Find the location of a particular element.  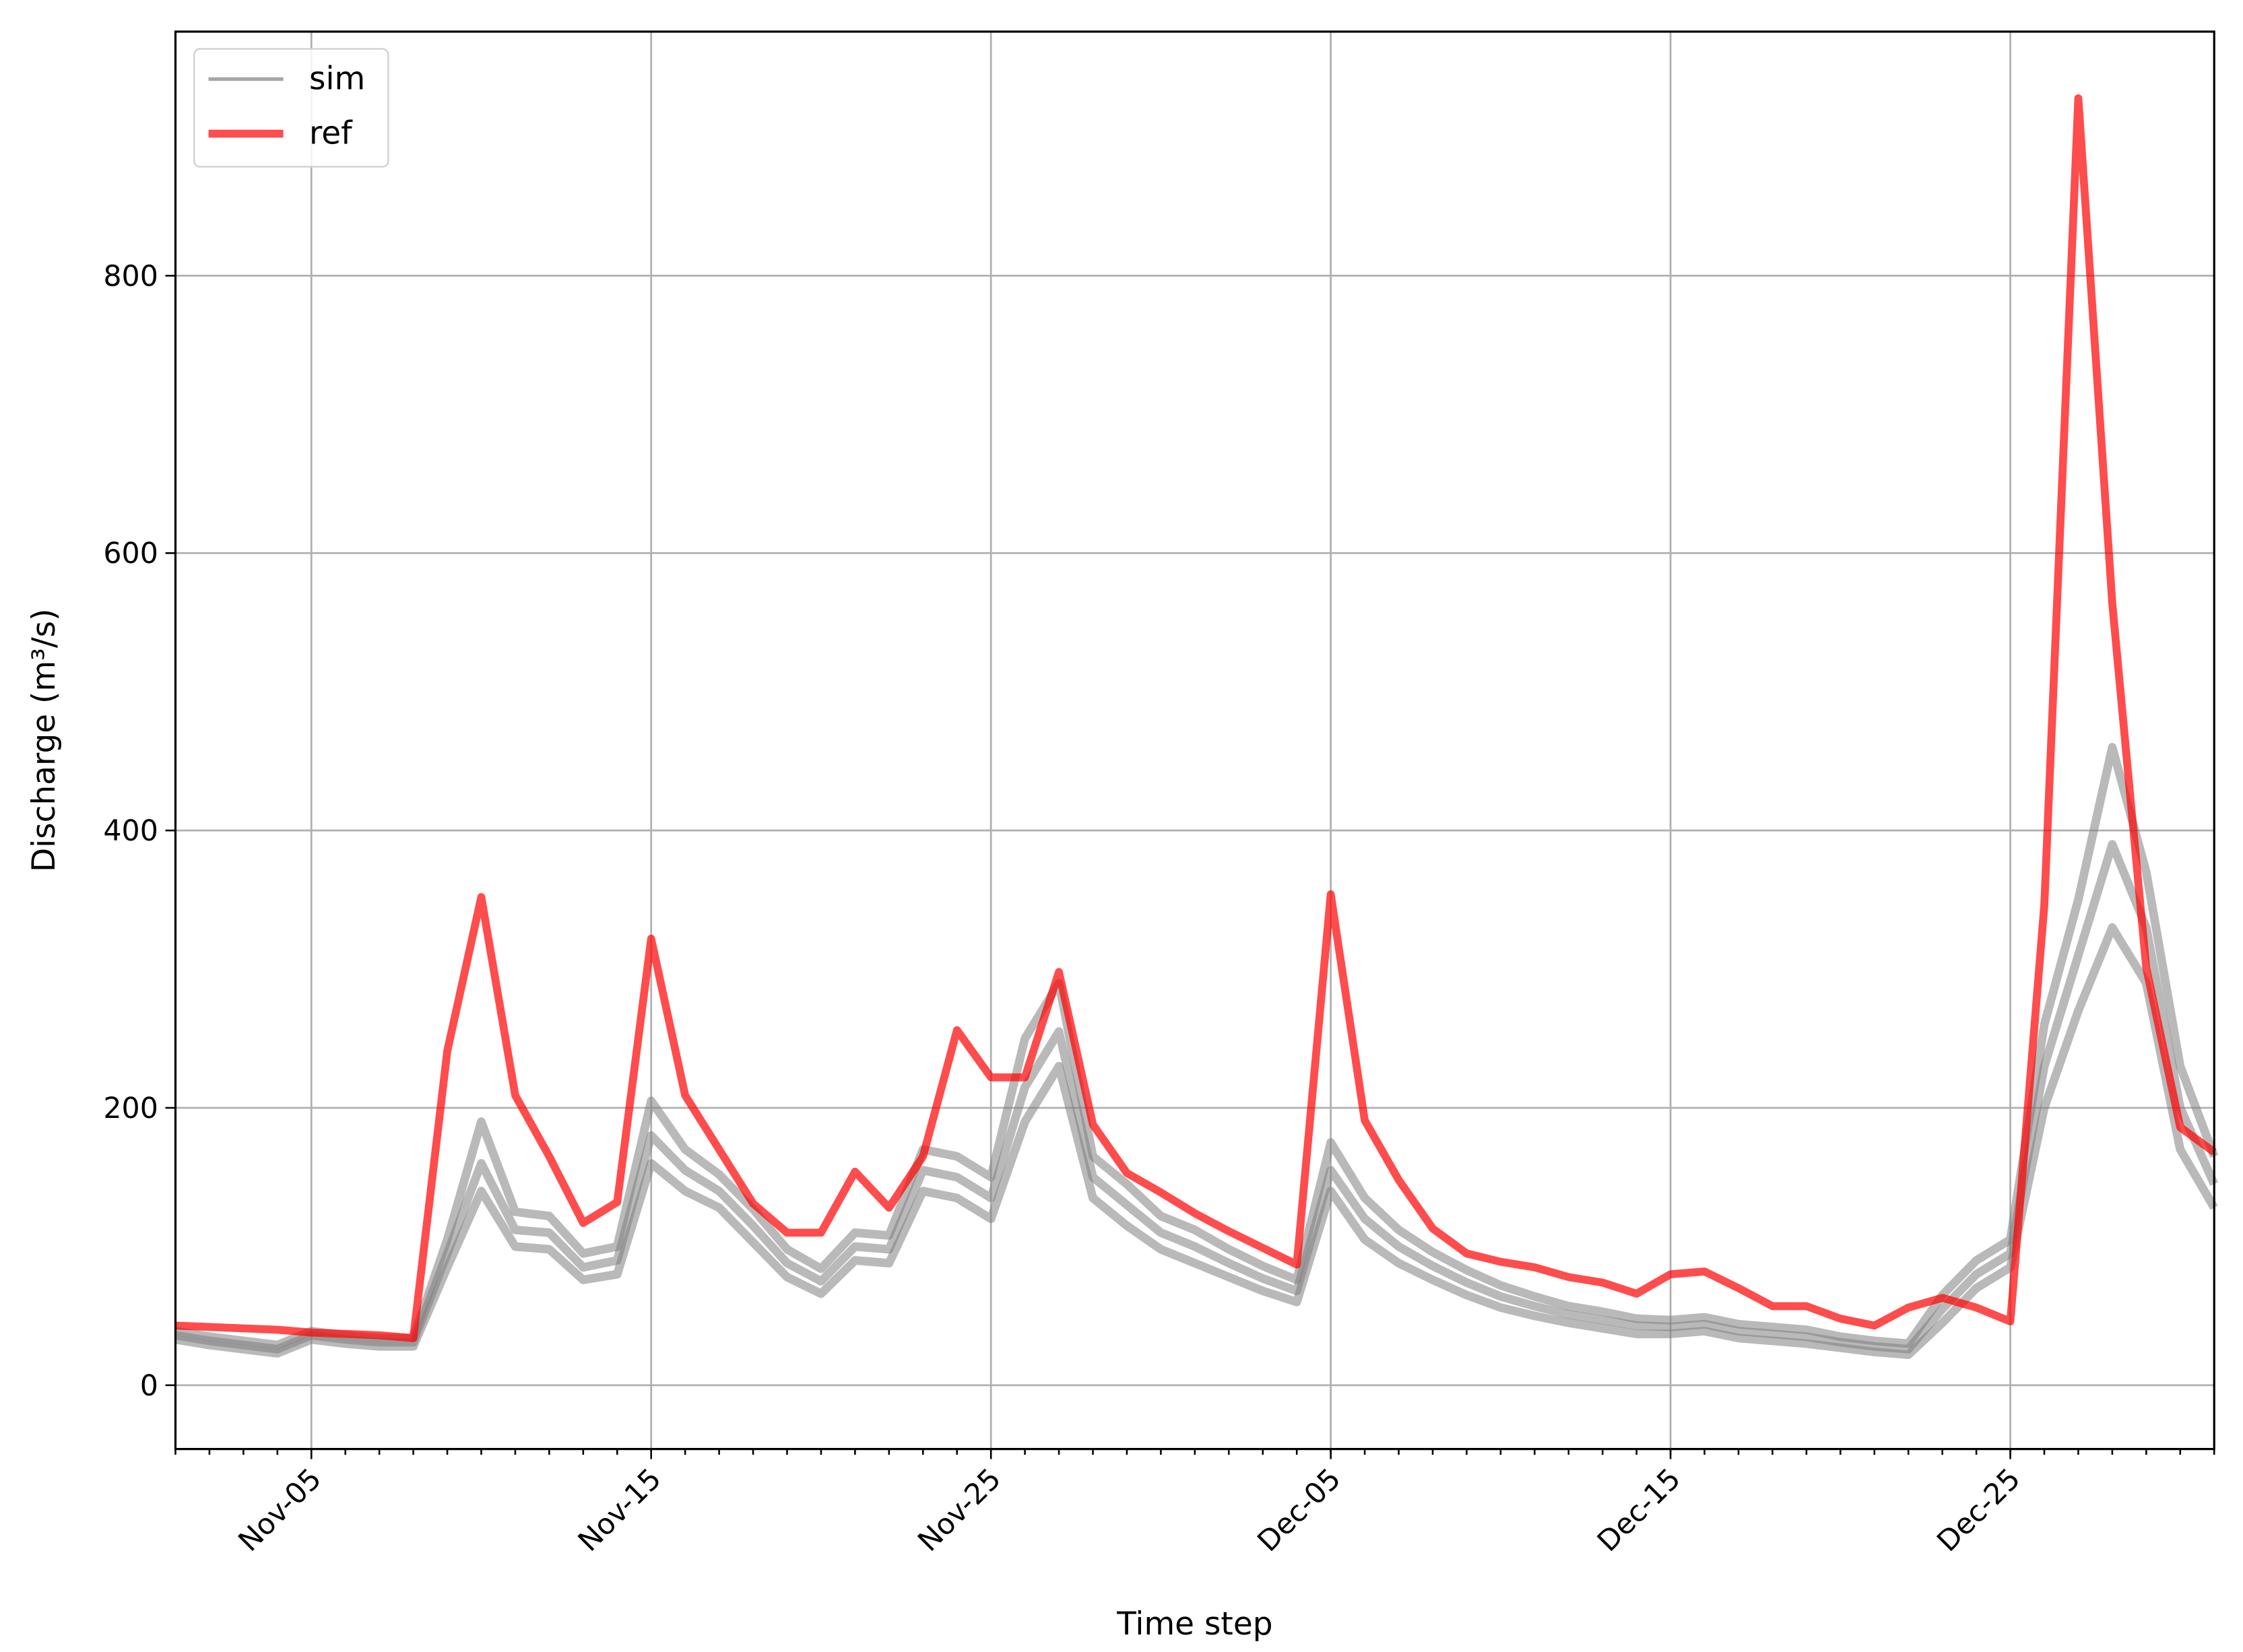

y-axis-label: Discharge (m³/s) is located at coordinates (44, 740).